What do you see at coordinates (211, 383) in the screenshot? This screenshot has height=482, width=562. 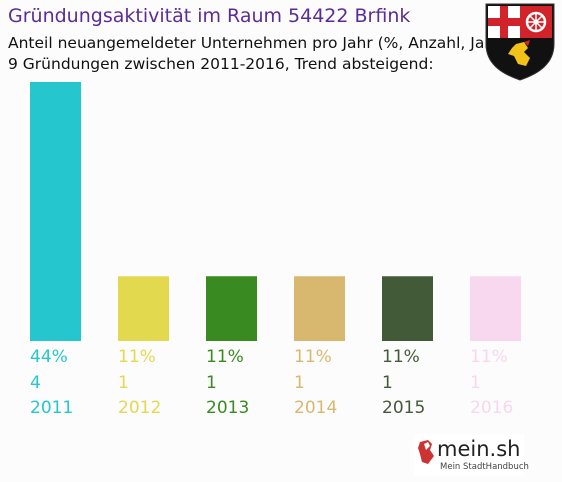 I see `count-label-2013: 1` at bounding box center [211, 383].